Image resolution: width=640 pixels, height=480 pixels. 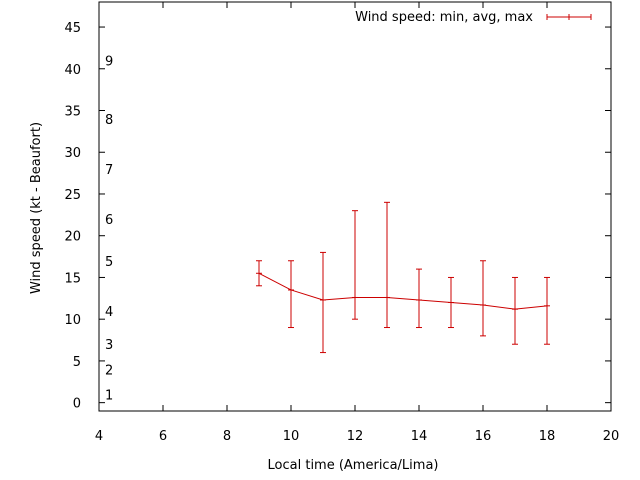 I want to click on beaufort-label: 1, so click(x=109, y=395).